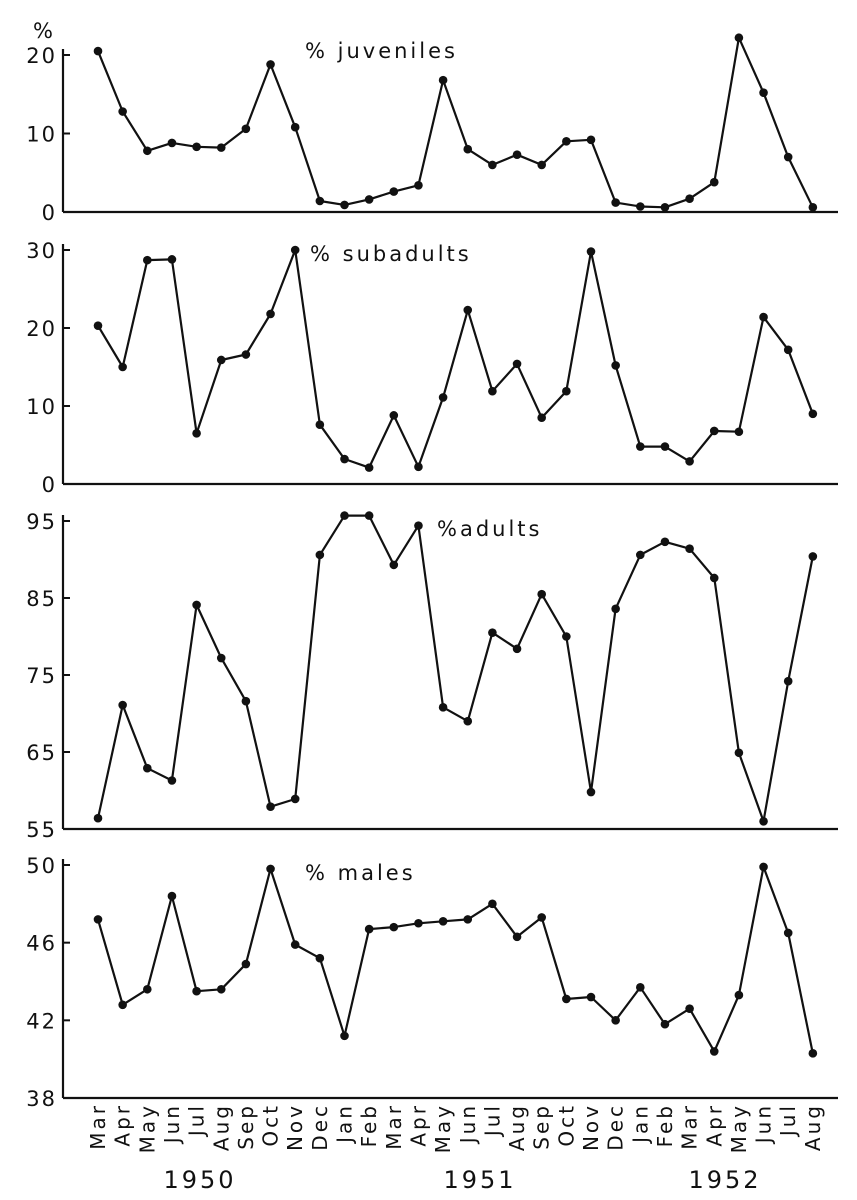 The width and height of the screenshot is (857, 1200). Describe the element at coordinates (360, 873) in the screenshot. I see `panel-title: % males` at that location.